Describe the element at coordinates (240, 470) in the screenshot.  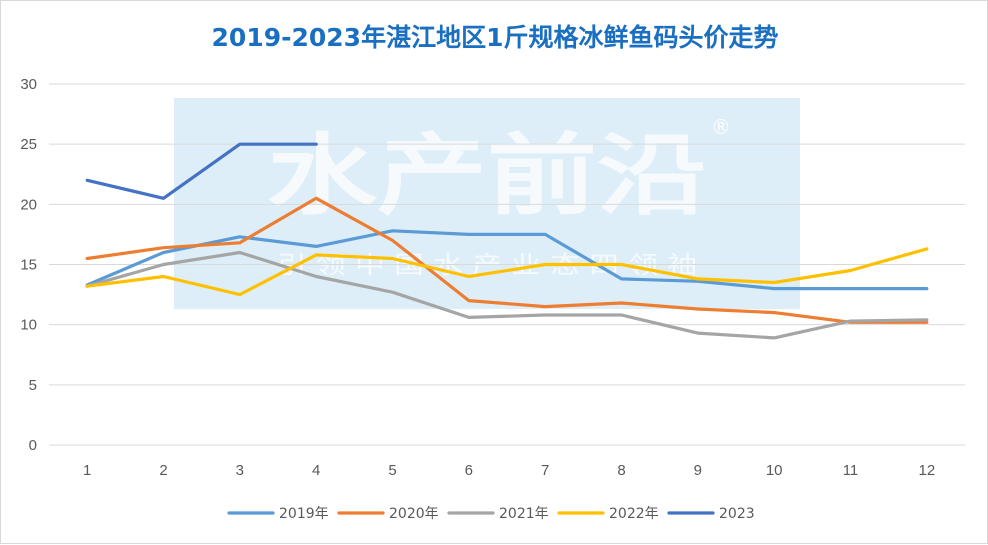
I see `x-tick-label: 3` at that location.